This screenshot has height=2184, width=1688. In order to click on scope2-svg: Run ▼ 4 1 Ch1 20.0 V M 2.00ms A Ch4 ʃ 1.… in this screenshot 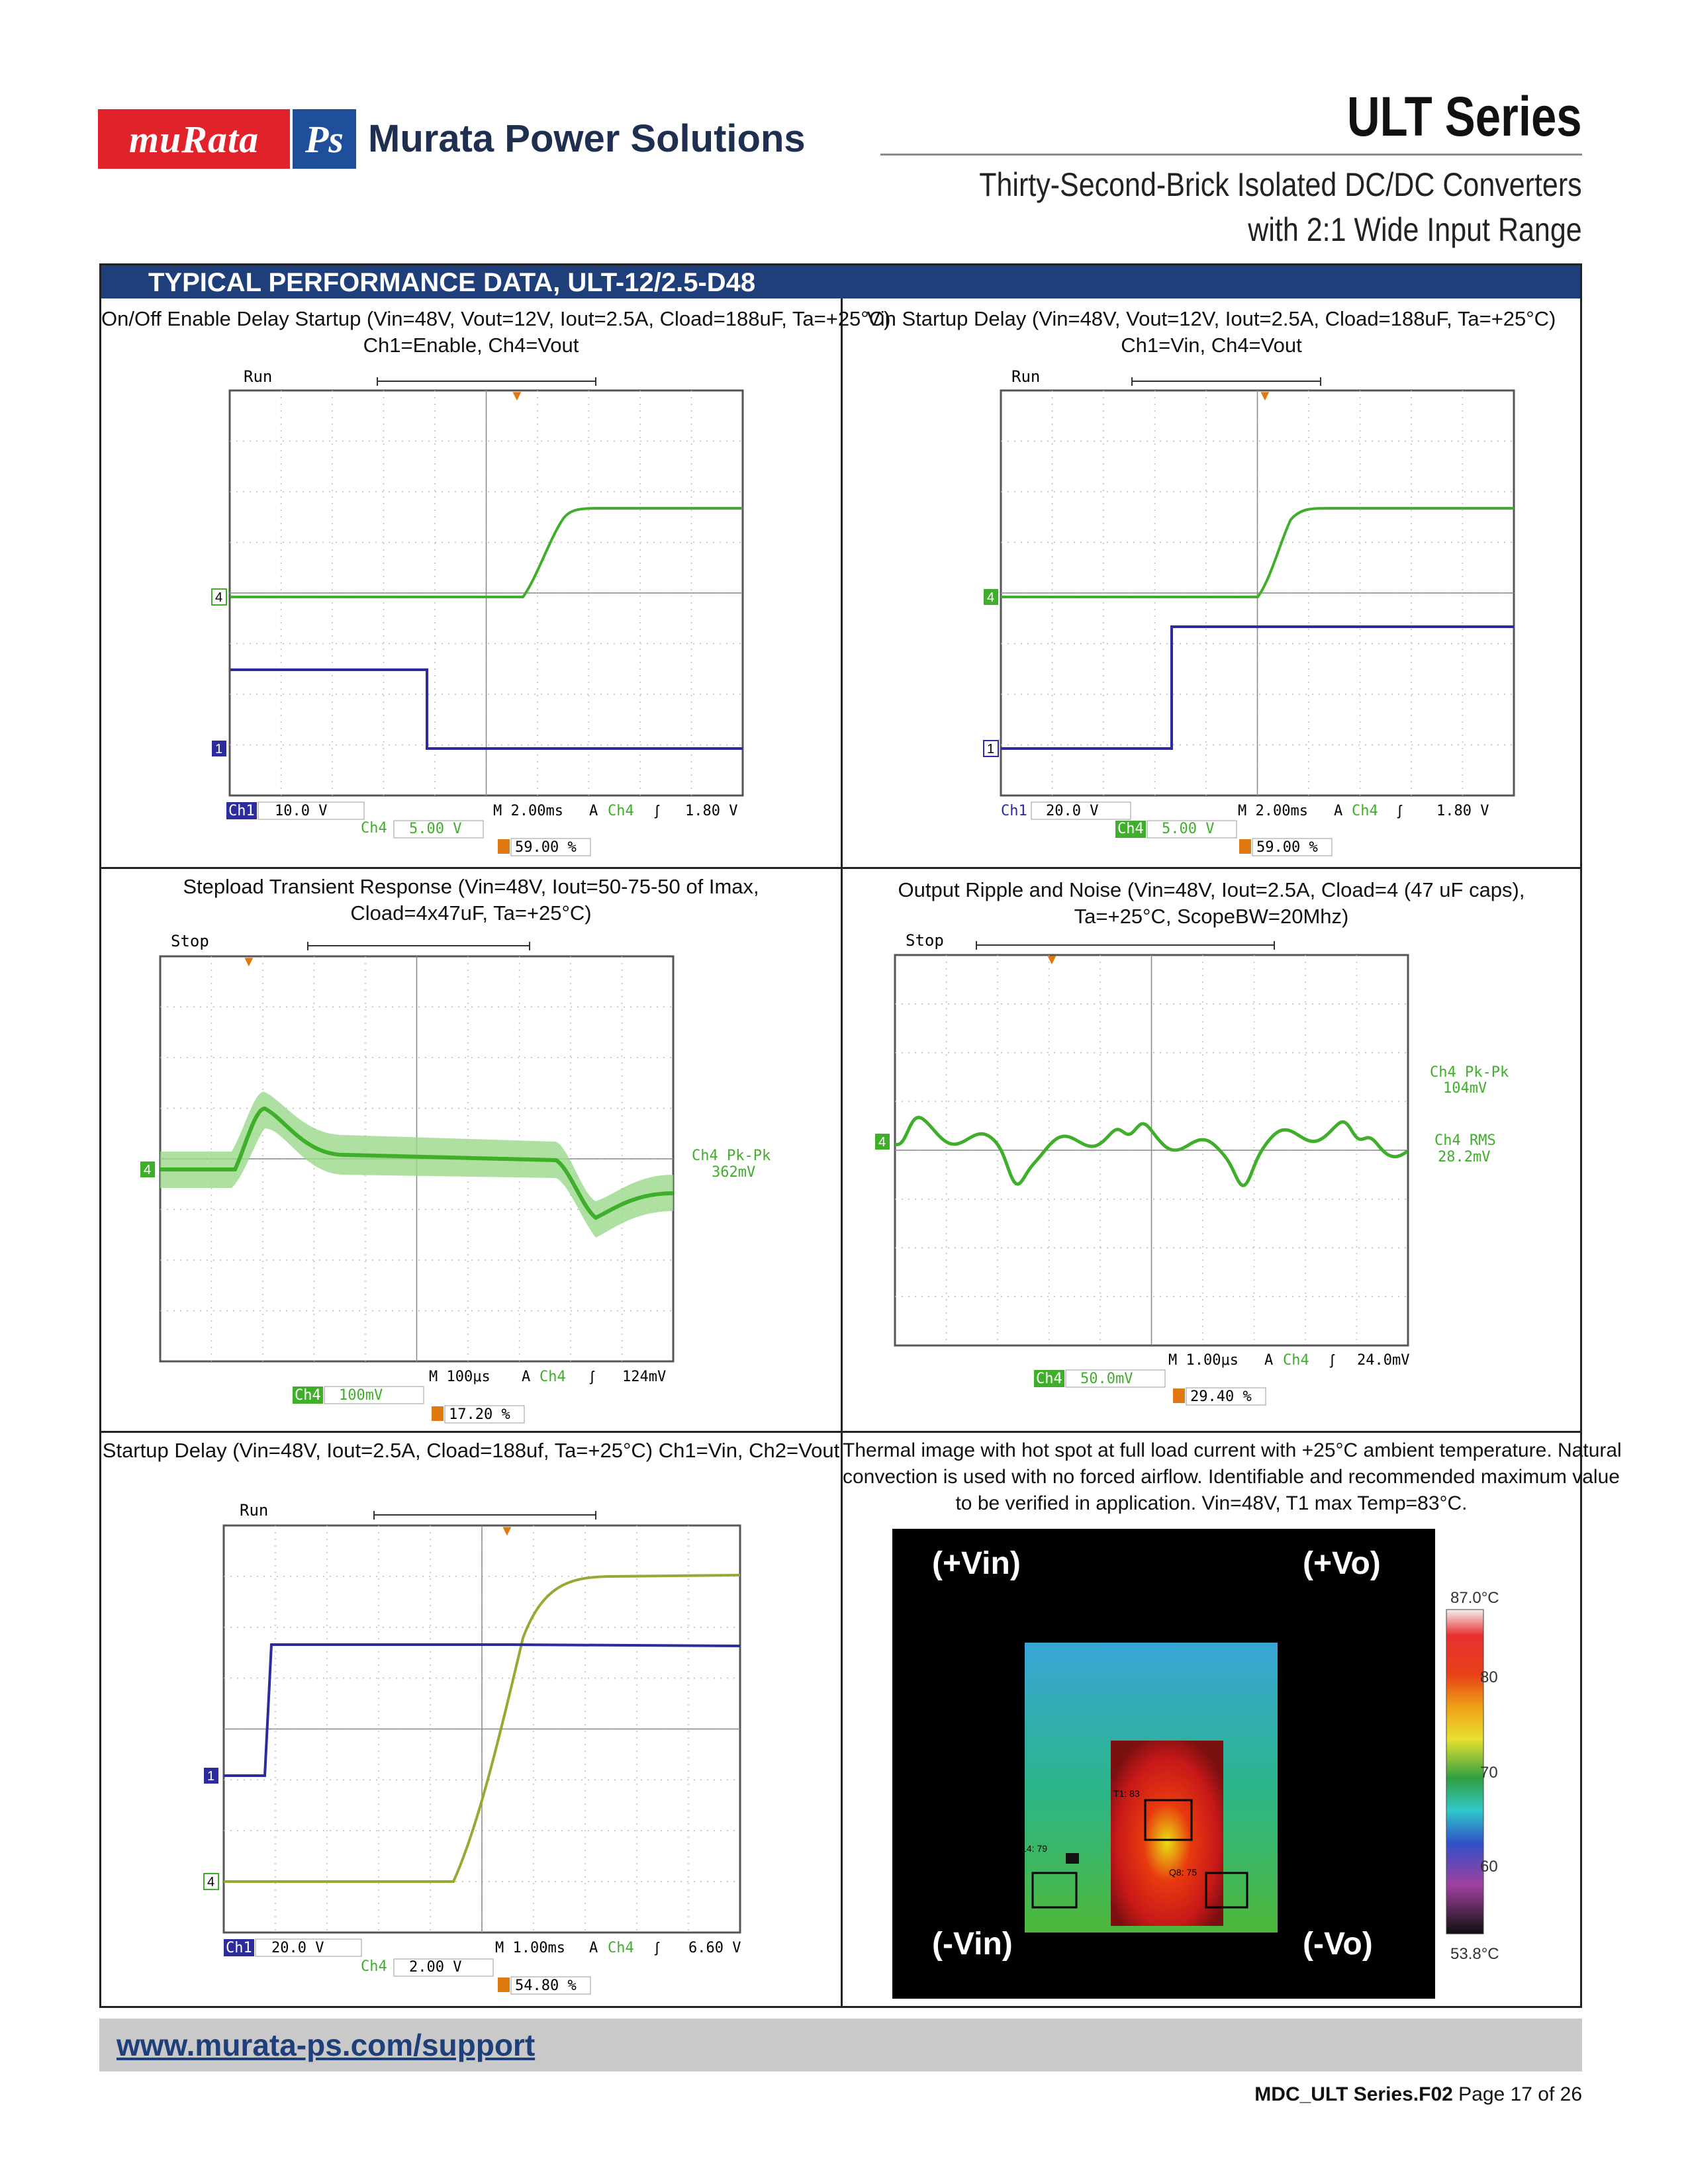, I will do `click(1249, 611)`.